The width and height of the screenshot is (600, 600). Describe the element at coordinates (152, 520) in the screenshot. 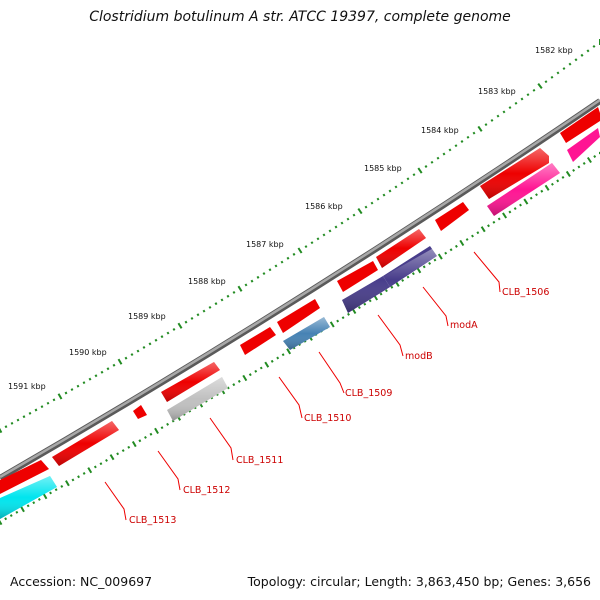

I see `gene-label: CLB_1513` at that location.